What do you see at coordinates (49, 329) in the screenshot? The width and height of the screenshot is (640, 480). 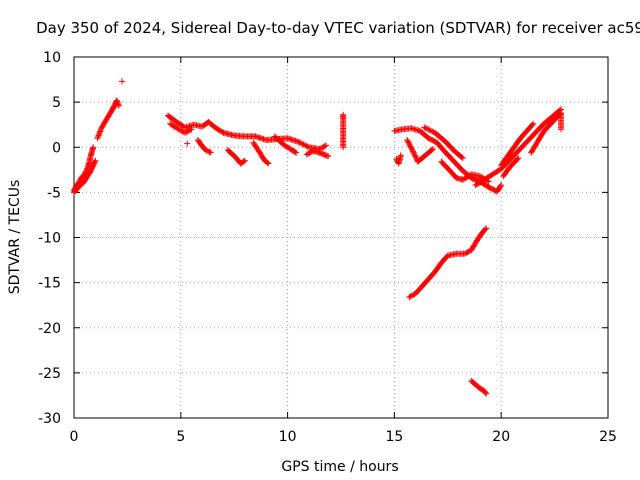 I see `y-tick-label: -20` at bounding box center [49, 329].